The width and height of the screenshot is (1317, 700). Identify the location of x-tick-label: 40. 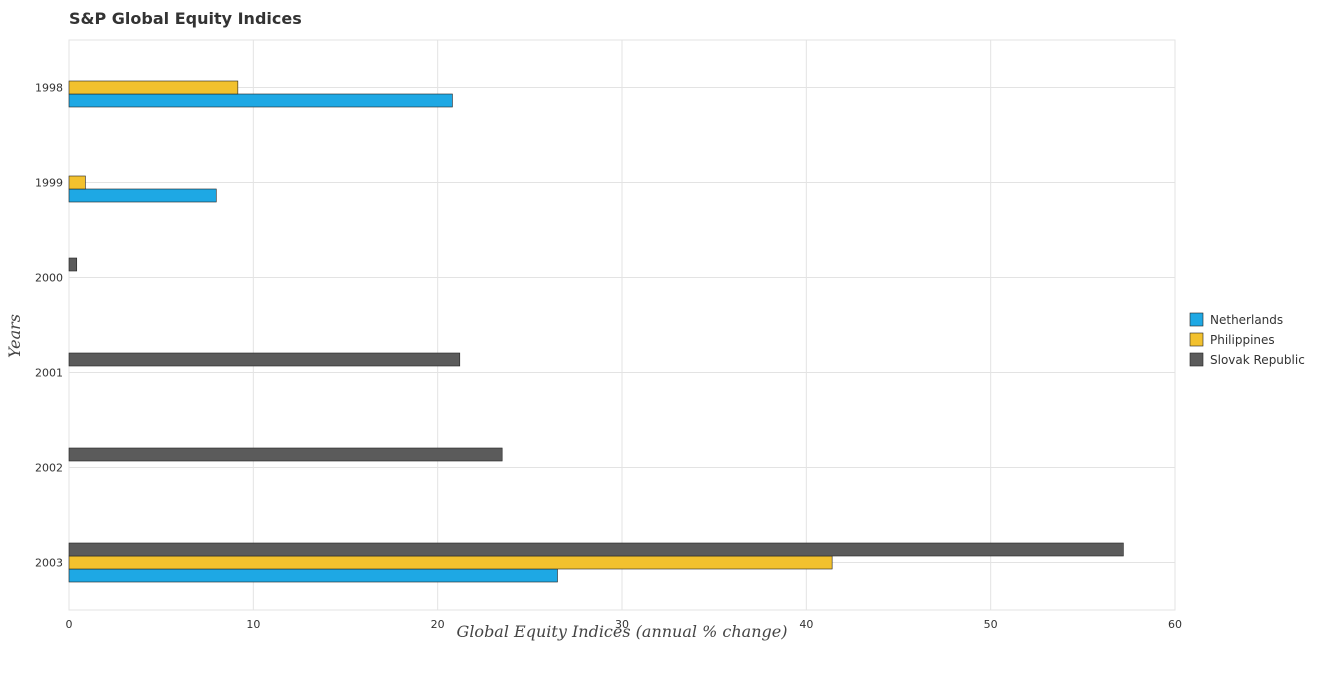
(806, 624).